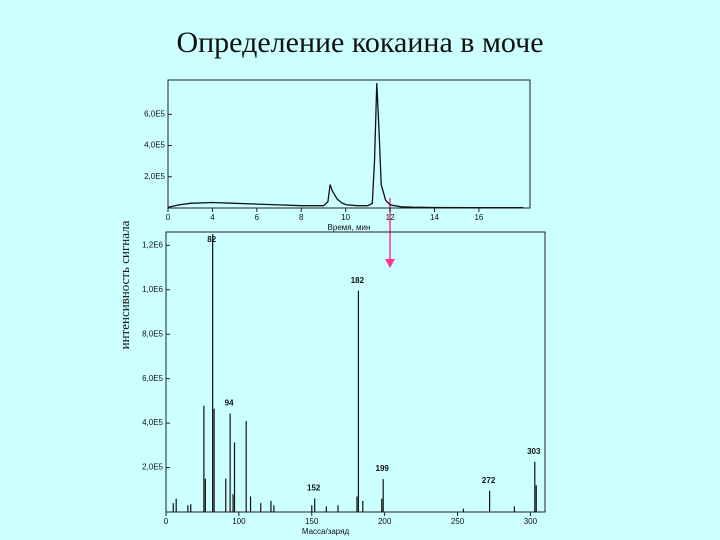 Image resolution: width=720 pixels, height=540 pixels. Describe the element at coordinates (229, 403) in the screenshot. I see `peak-label: 94` at that location.